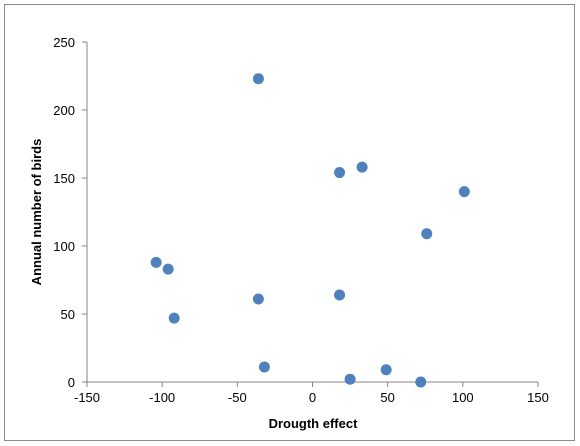 The width and height of the screenshot is (580, 446). Describe the element at coordinates (87, 397) in the screenshot. I see `x-tick-label: -150` at that location.